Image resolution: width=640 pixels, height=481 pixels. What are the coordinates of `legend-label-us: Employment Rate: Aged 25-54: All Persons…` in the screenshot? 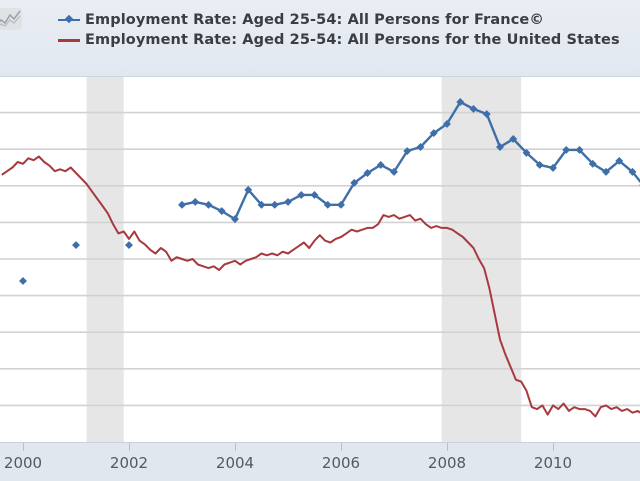 It's located at (352, 40).